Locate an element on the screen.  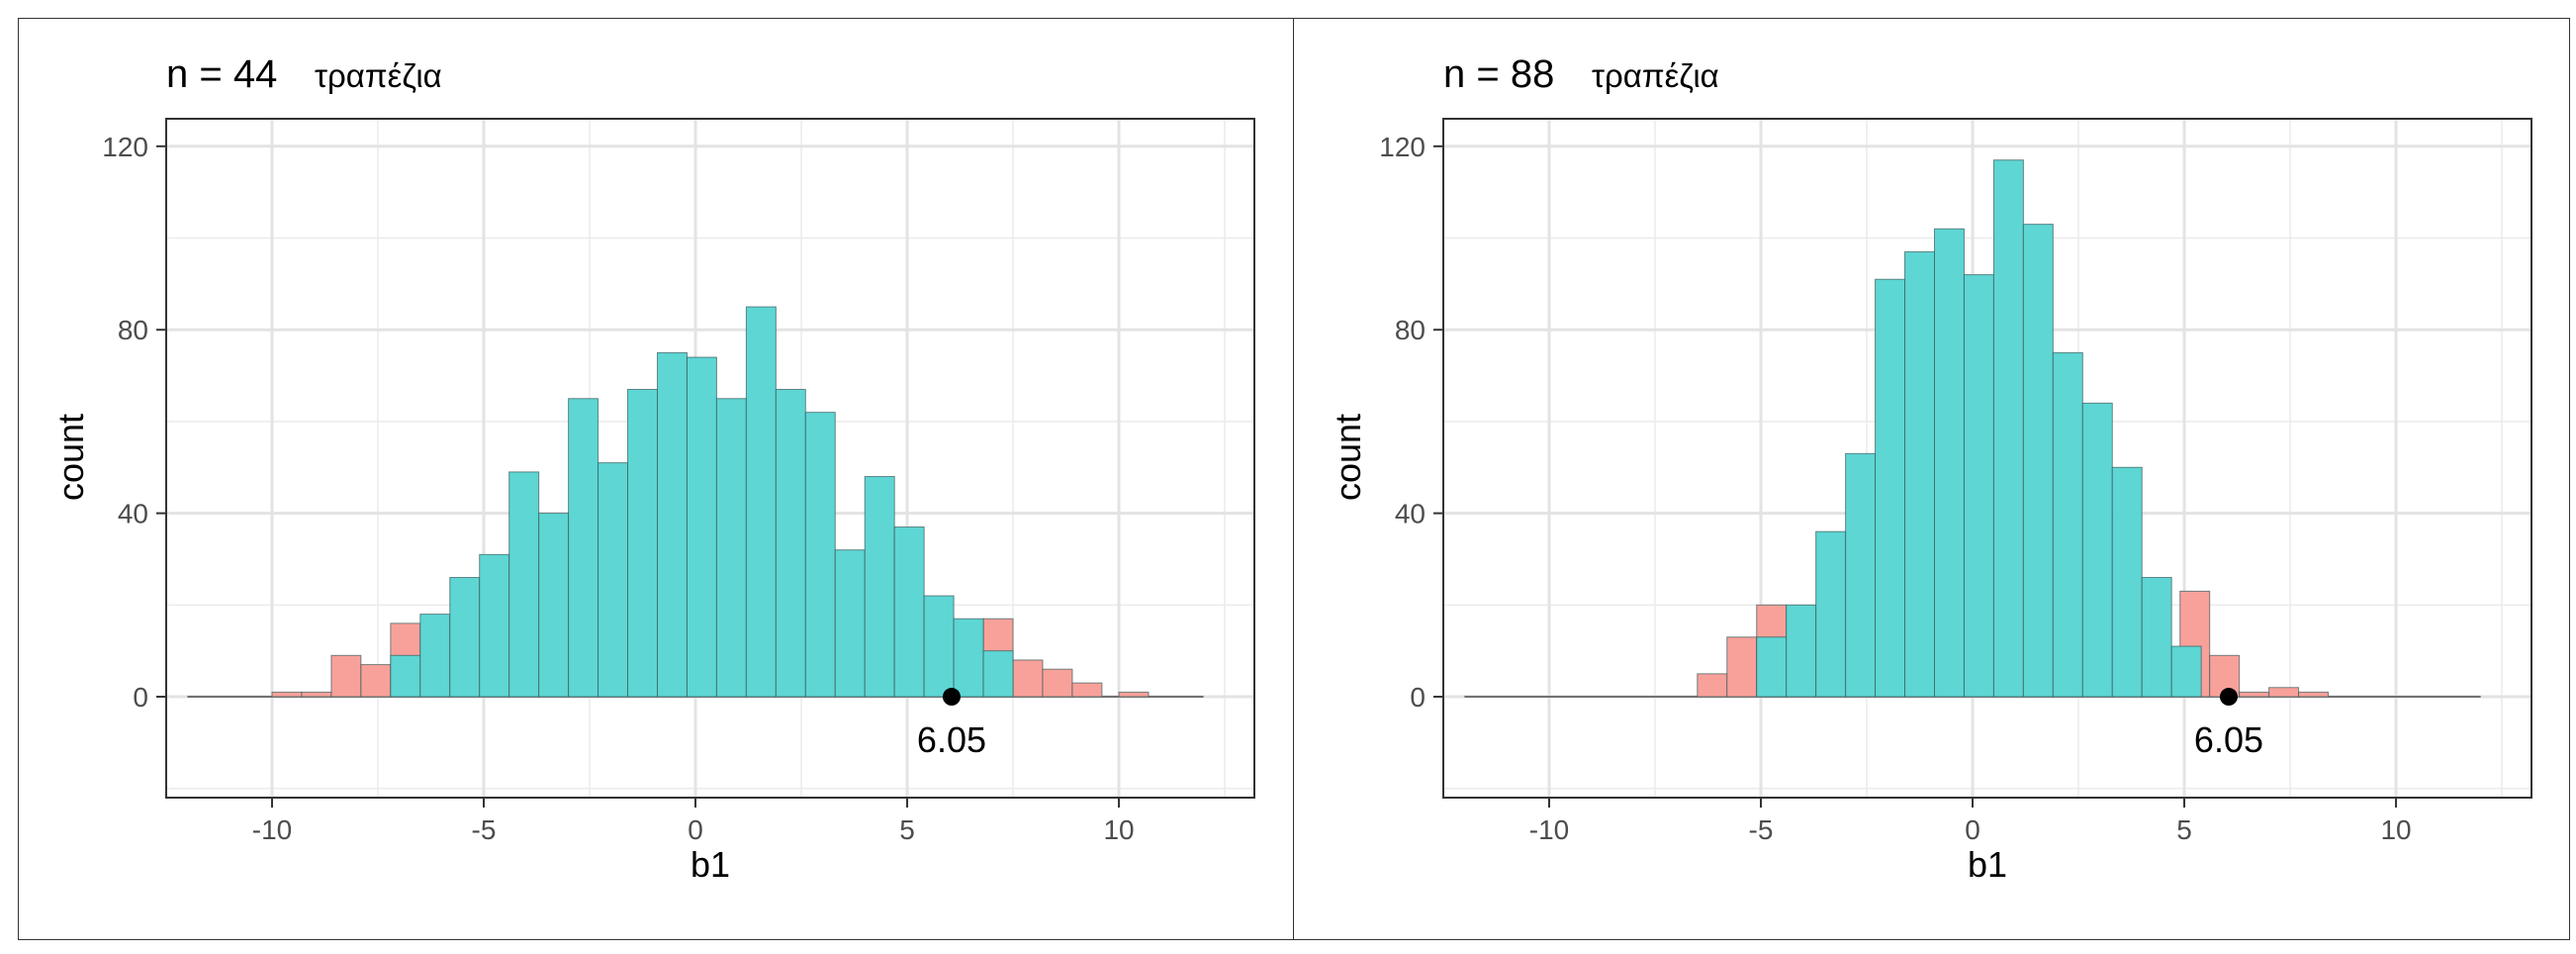
panel-divider is located at coordinates (1293, 479).